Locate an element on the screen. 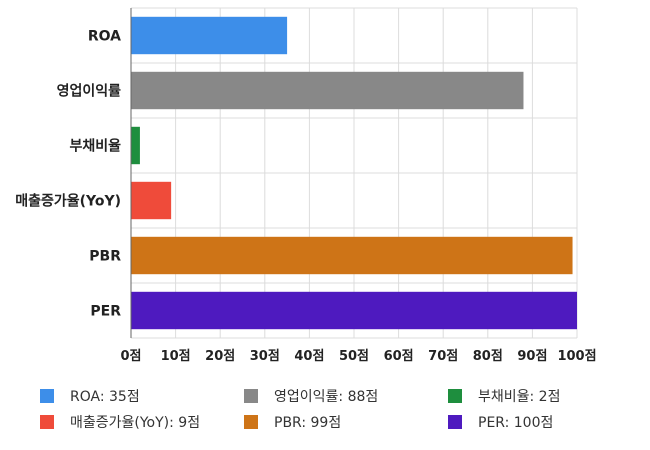  legend-item: PER: 100점 is located at coordinates (500, 422).